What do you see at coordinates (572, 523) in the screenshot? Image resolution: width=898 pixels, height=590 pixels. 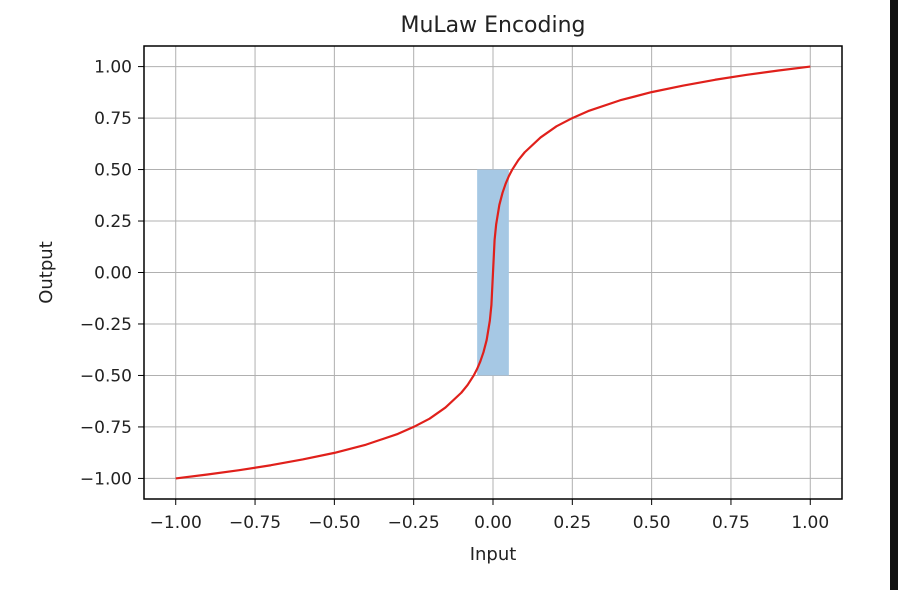 I see `x-tick-label: 0.25` at bounding box center [572, 523].